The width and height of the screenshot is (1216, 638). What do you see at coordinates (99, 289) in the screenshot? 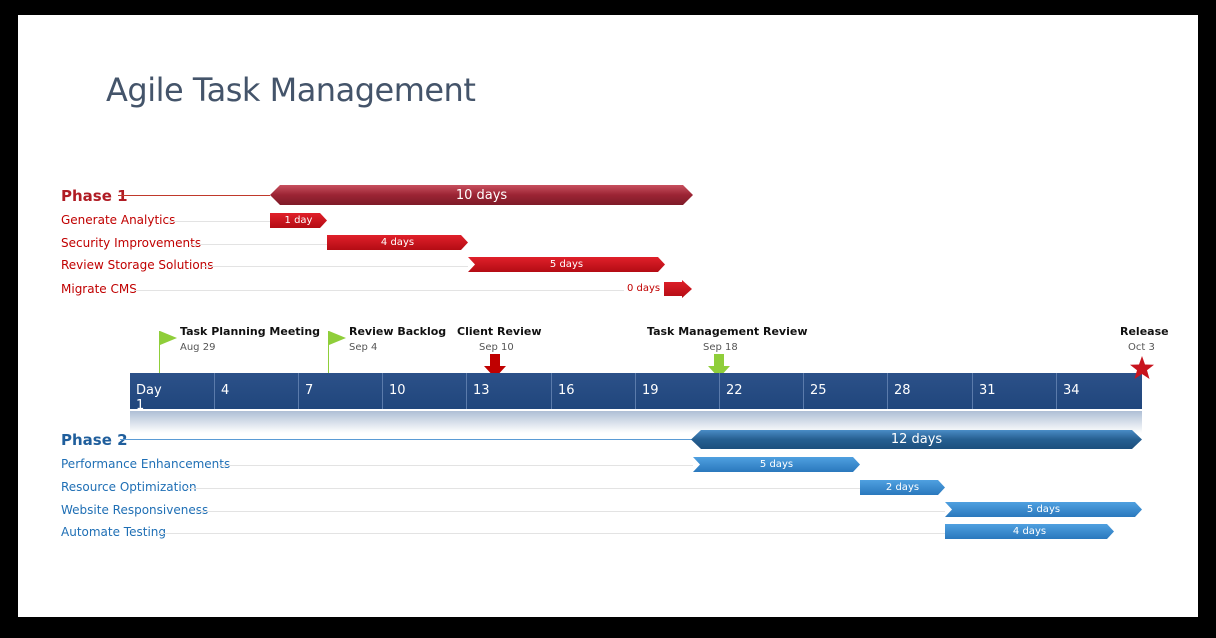
I see `task-label: Migrate CMS` at bounding box center [99, 289].